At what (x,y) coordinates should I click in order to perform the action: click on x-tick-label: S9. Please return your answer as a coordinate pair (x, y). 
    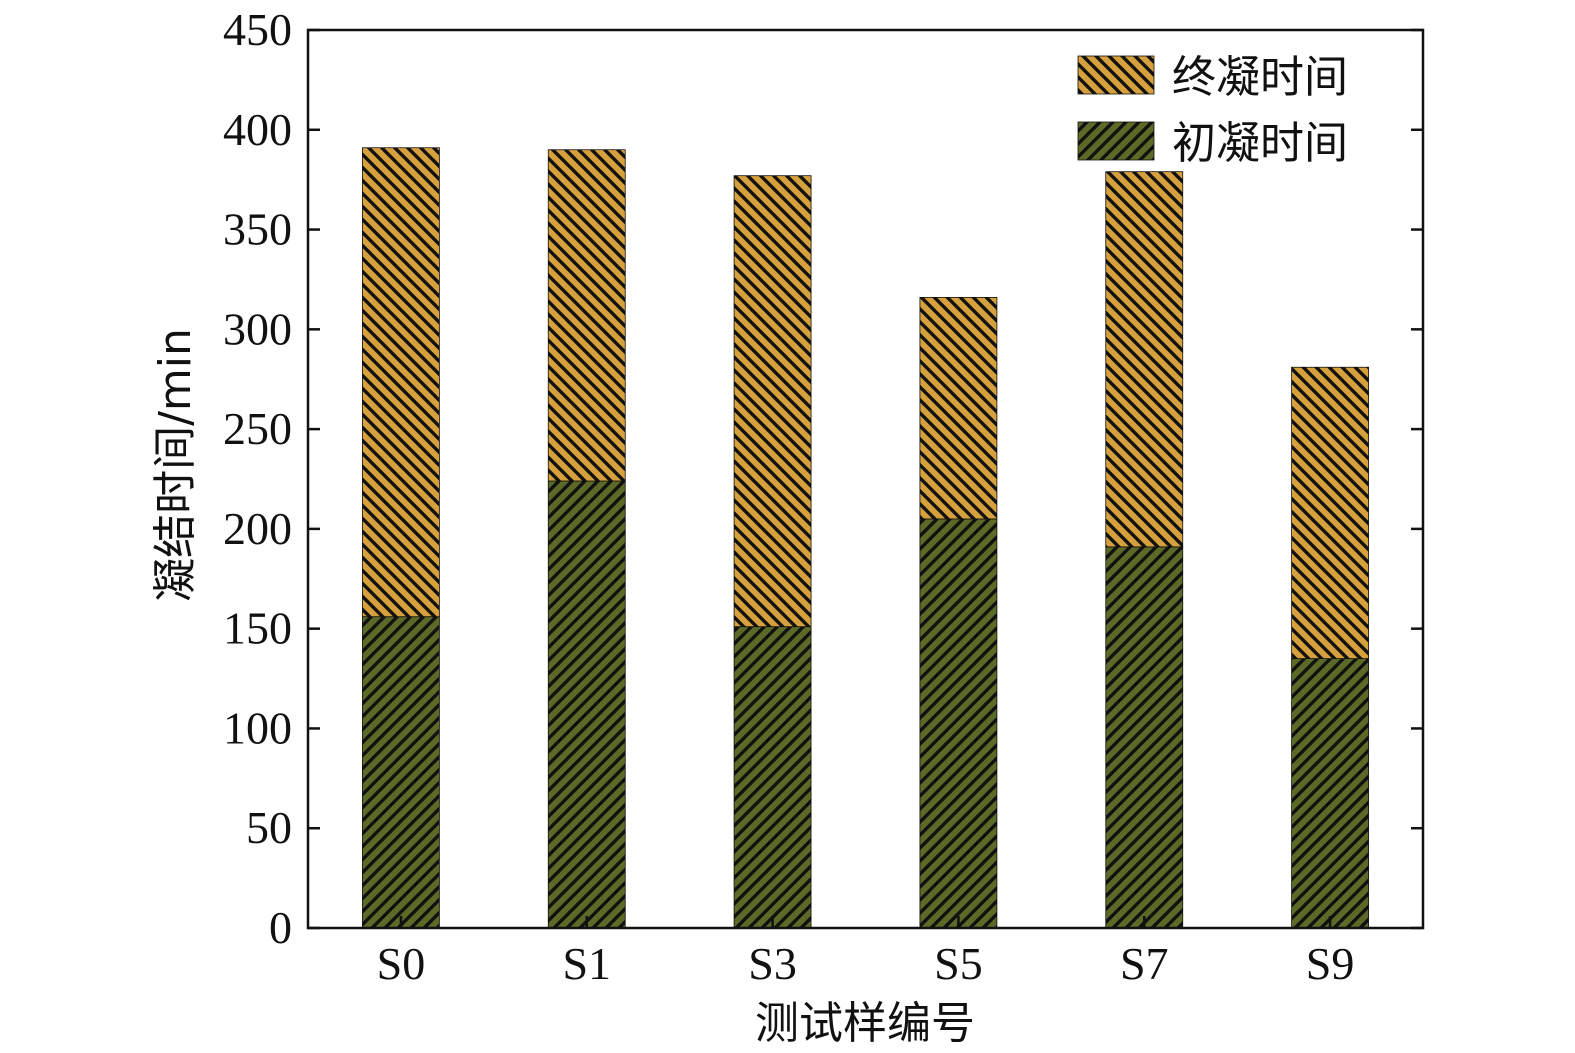
    Looking at the image, I should click on (1330, 963).